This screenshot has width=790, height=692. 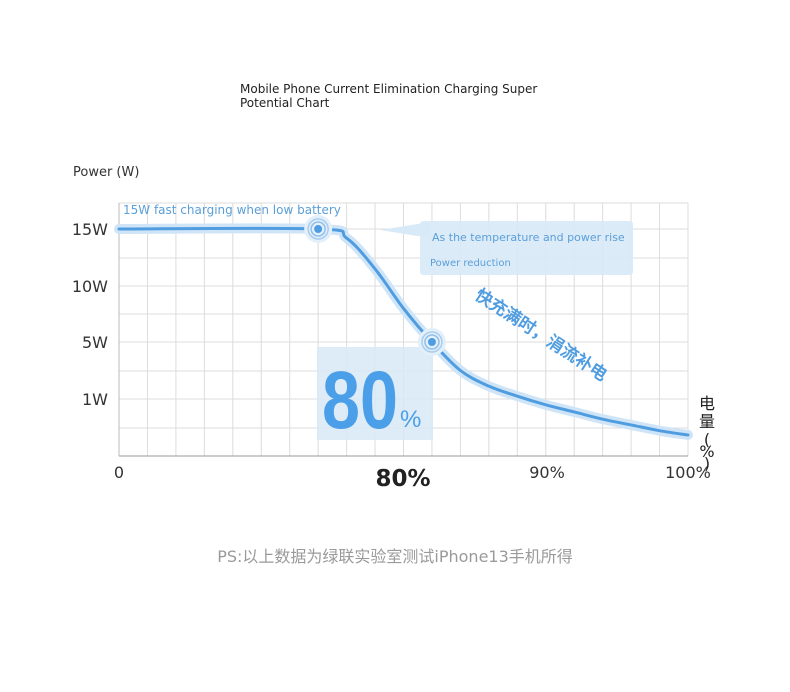 I want to click on markers, so click(x=375, y=285).